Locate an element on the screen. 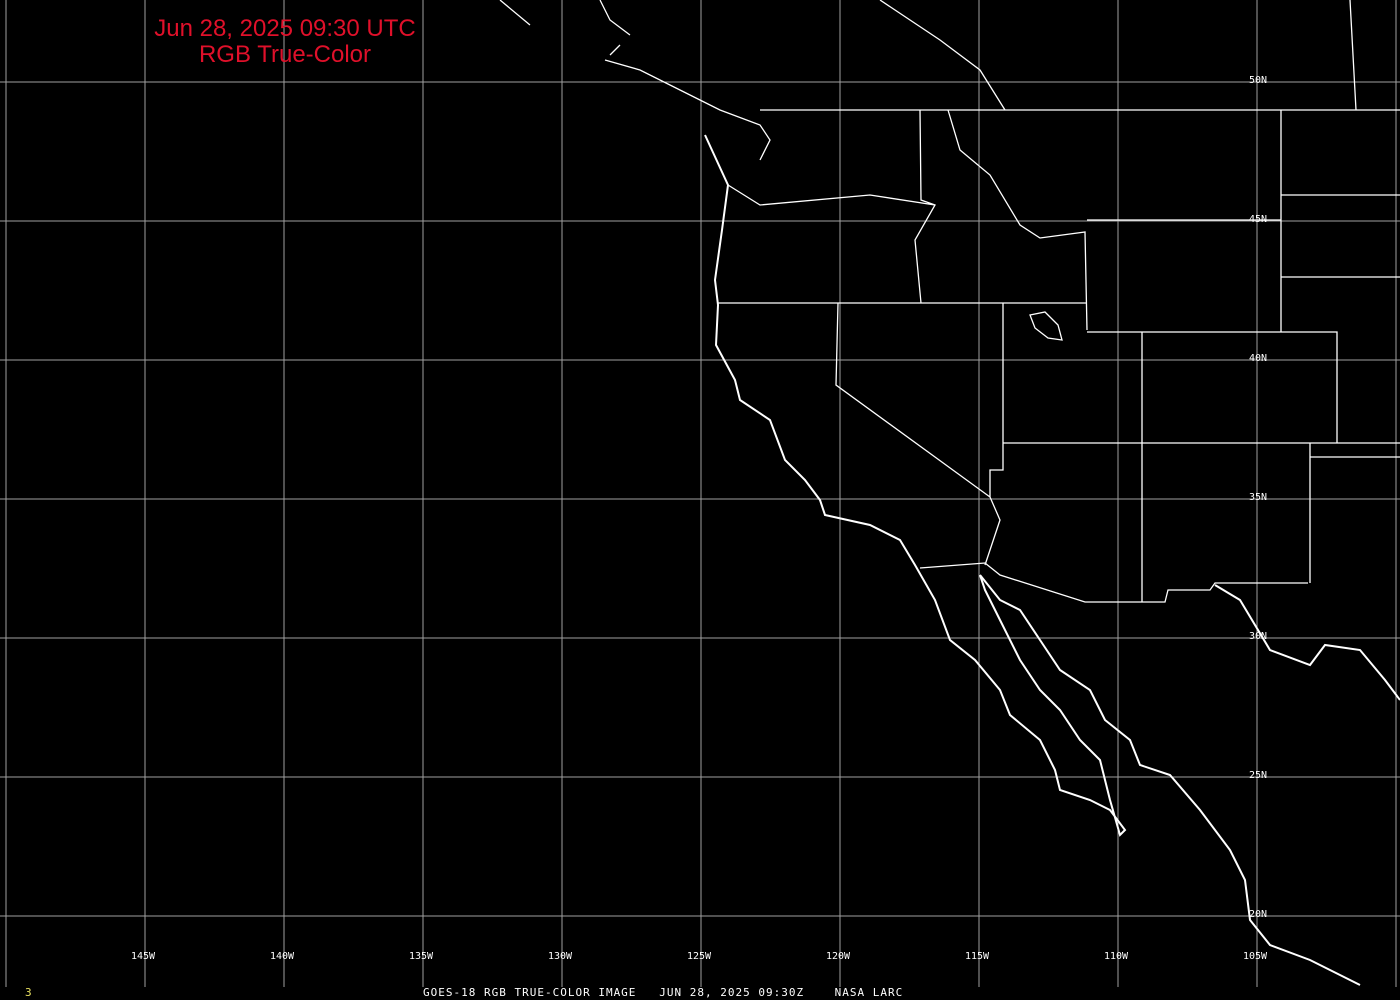  longitude-label: 140W is located at coordinates (282, 956).